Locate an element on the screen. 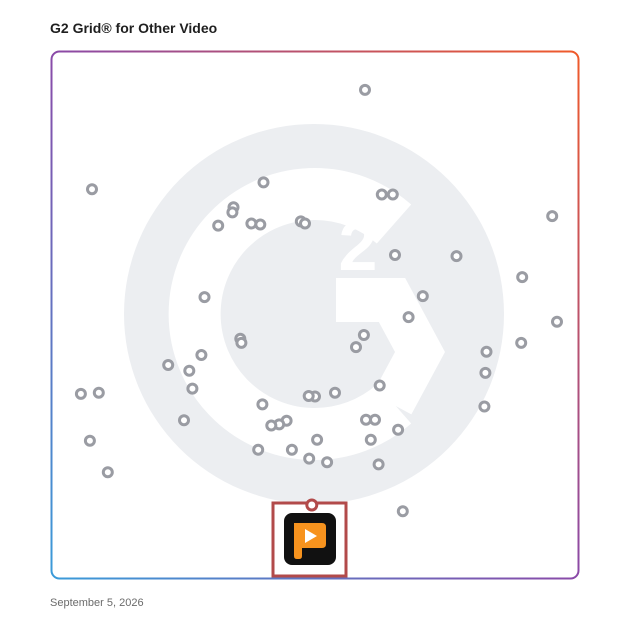 This screenshot has width=628, height=628. highlighted-product-point is located at coordinates (312, 505).